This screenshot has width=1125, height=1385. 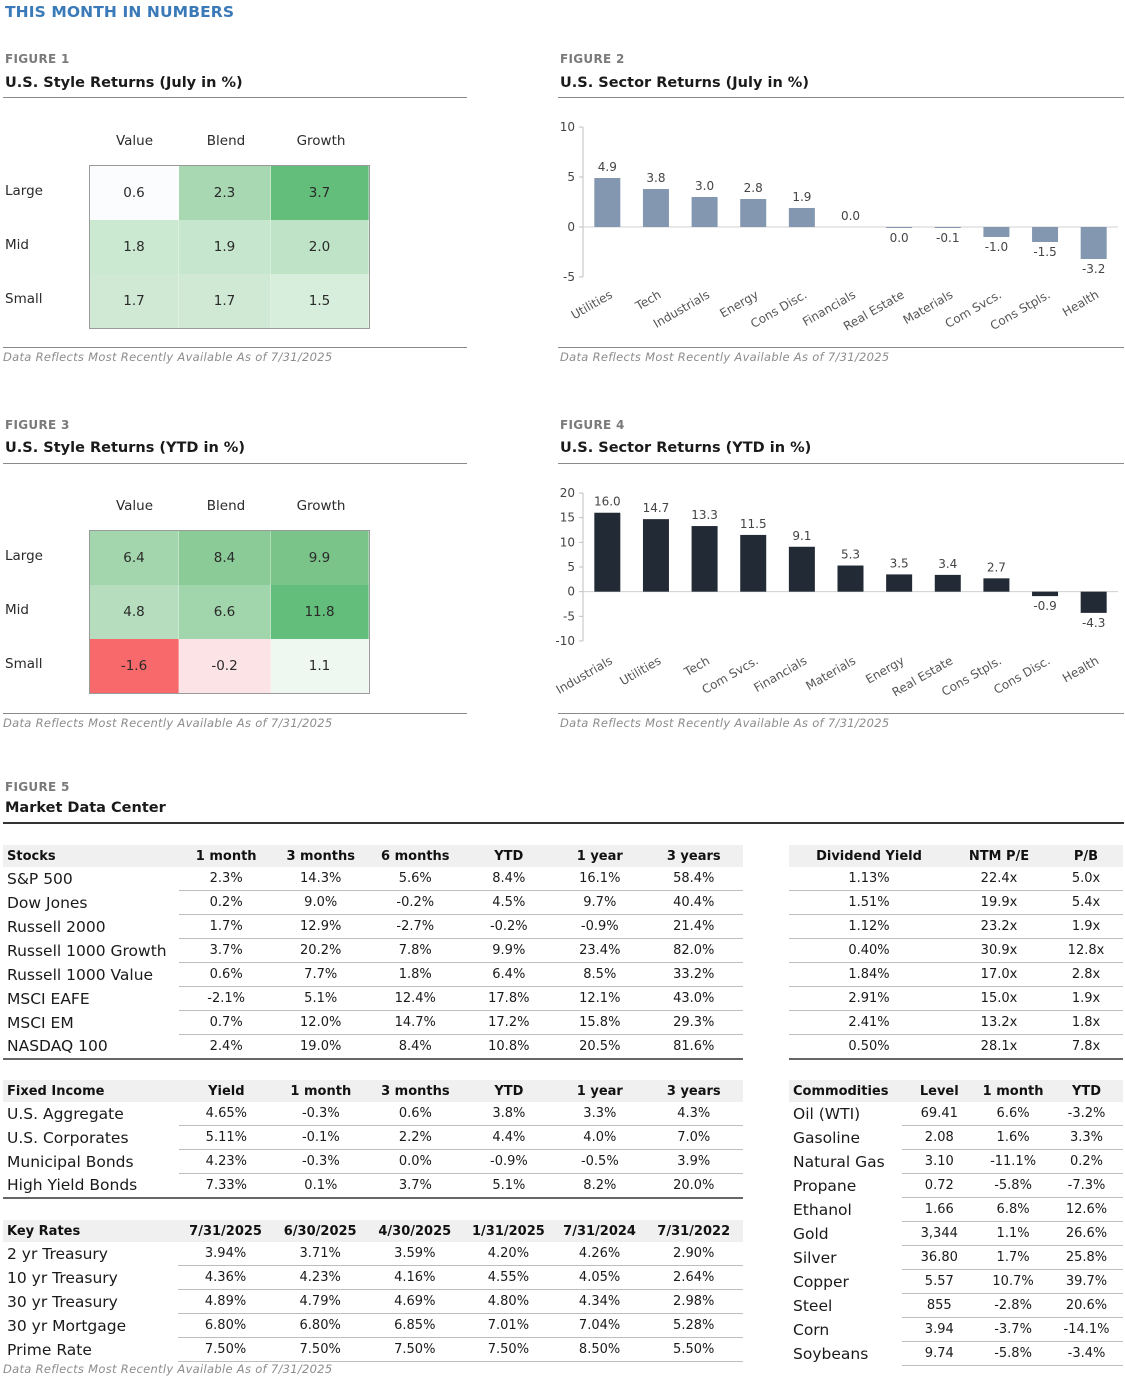 What do you see at coordinates (607, 502) in the screenshot?
I see `data-label-industrials: 16.0` at bounding box center [607, 502].